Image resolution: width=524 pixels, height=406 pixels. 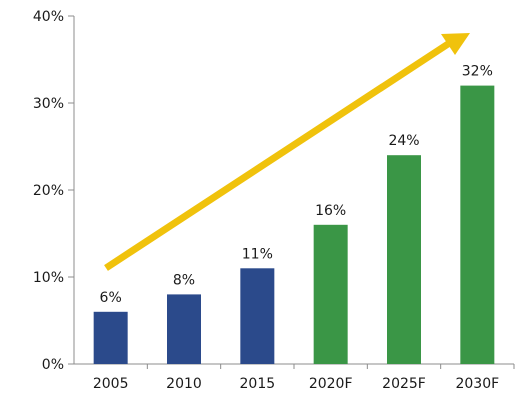 I want to click on data-label: 24%, so click(x=403, y=141).